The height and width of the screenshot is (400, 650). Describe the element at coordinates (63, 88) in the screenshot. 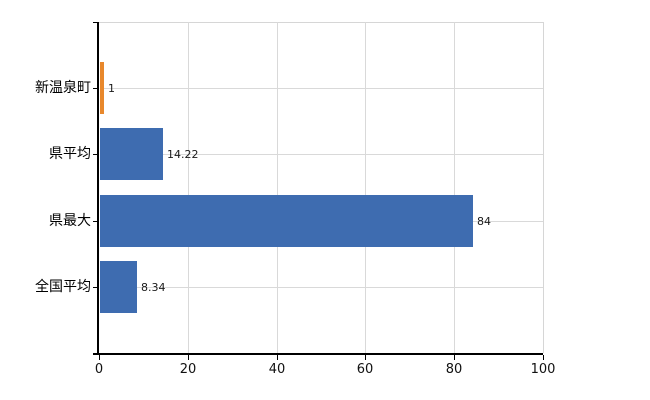

I see `category-label: 新温泉町` at that location.